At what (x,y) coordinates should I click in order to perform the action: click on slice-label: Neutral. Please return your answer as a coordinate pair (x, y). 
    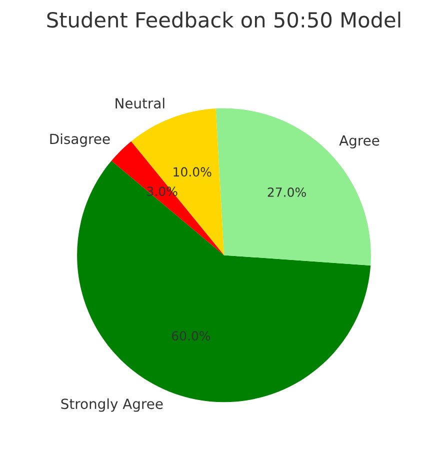
    Looking at the image, I should click on (140, 103).